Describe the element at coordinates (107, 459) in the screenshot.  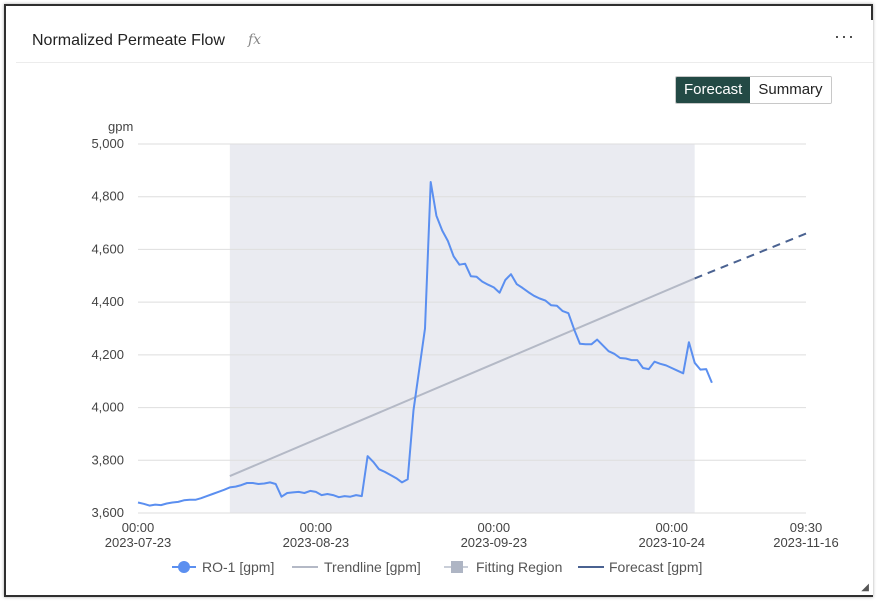
I see `y-tick-label: 3,800` at that location.